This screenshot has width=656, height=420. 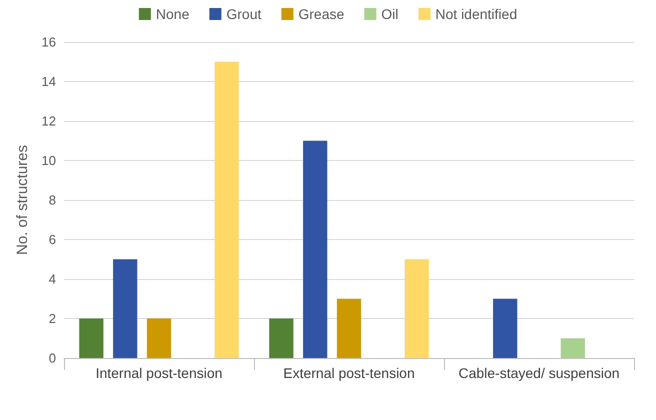 I want to click on y-axis-title: No. of structures, so click(x=22, y=200).